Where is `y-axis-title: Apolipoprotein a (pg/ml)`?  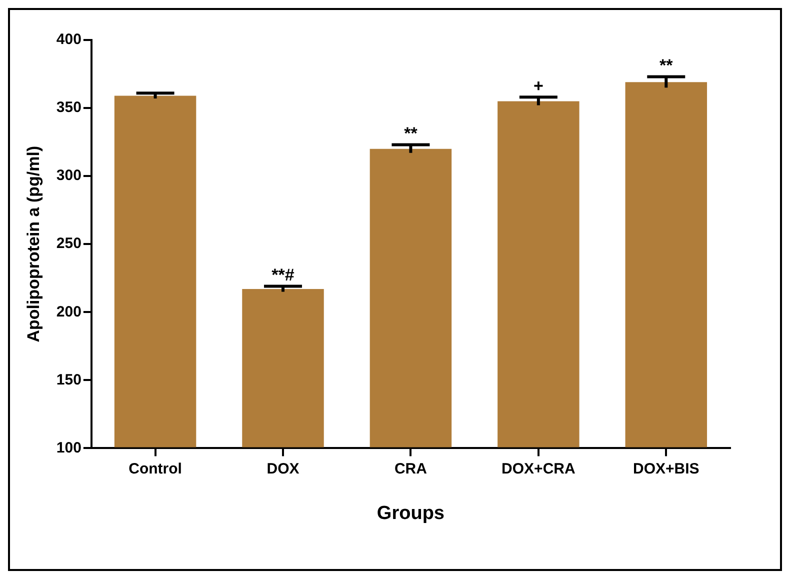
y-axis-title: Apolipoprotein a (pg/ml) is located at coordinates (33, 244).